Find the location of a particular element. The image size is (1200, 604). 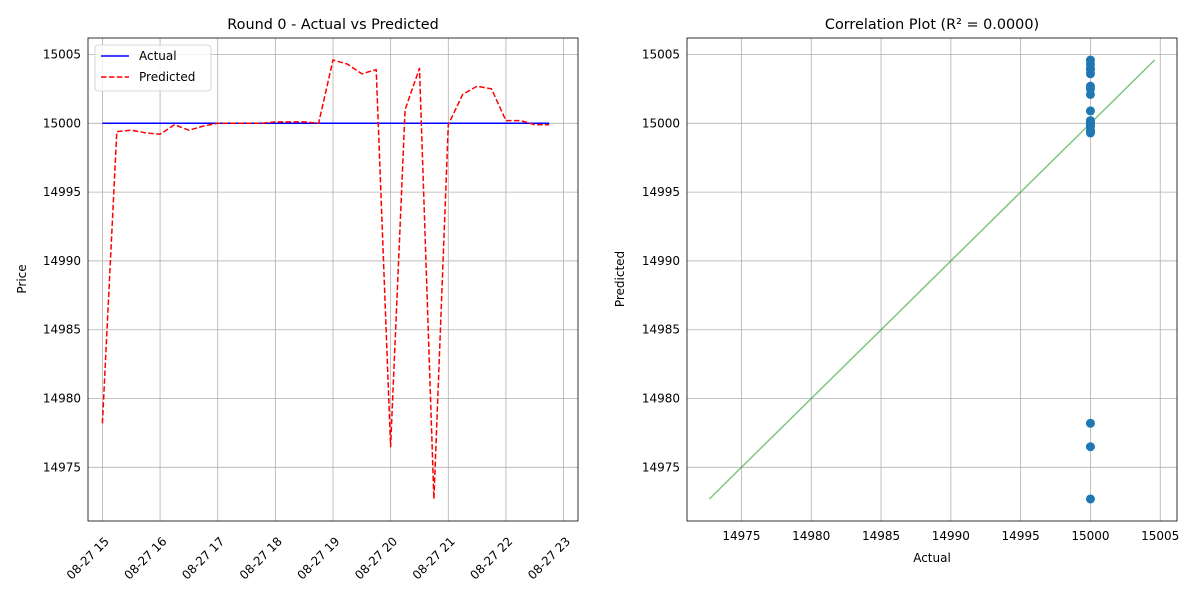

line-chart-ytick-label: 14985 is located at coordinates (62, 330).